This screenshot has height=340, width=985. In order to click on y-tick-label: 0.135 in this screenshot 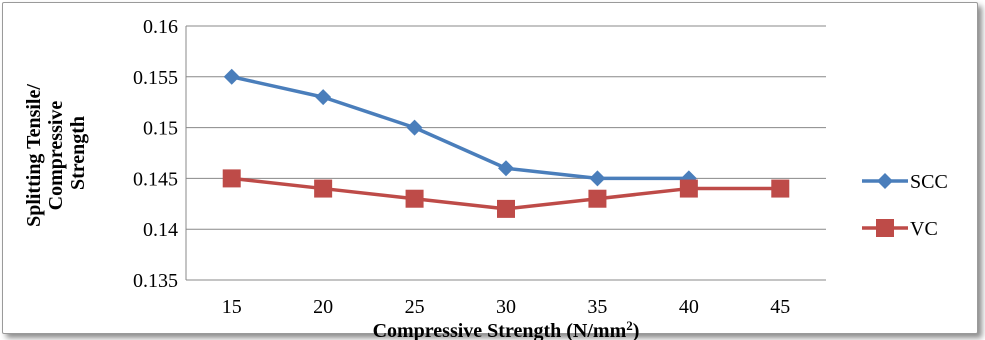, I will do `click(155, 281)`.